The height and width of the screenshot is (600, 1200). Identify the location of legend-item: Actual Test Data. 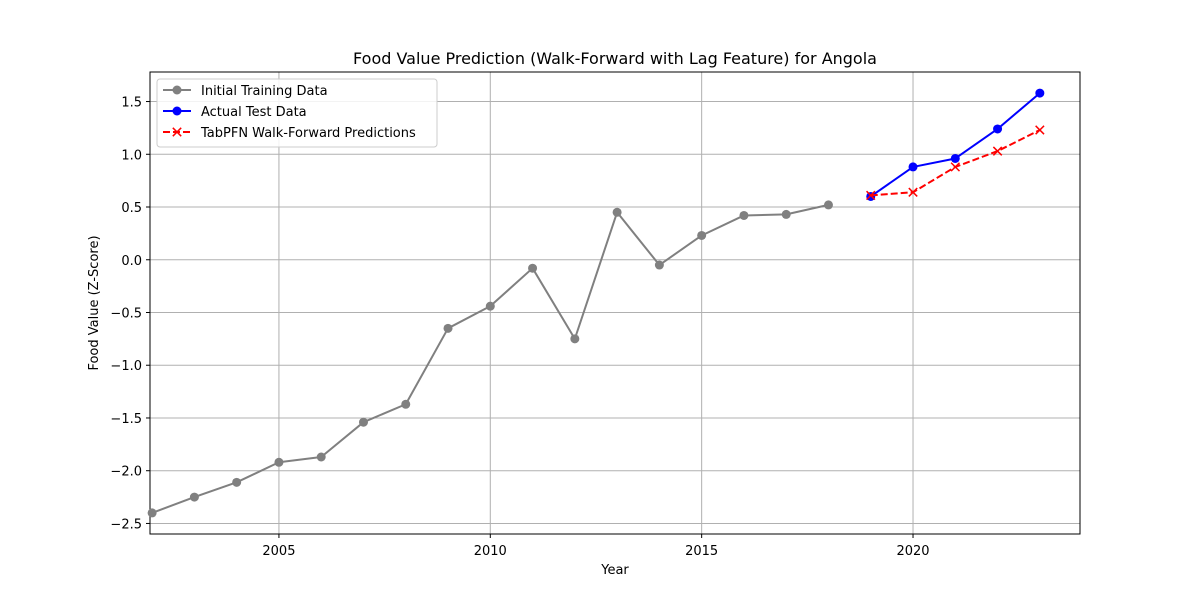
(235, 112).